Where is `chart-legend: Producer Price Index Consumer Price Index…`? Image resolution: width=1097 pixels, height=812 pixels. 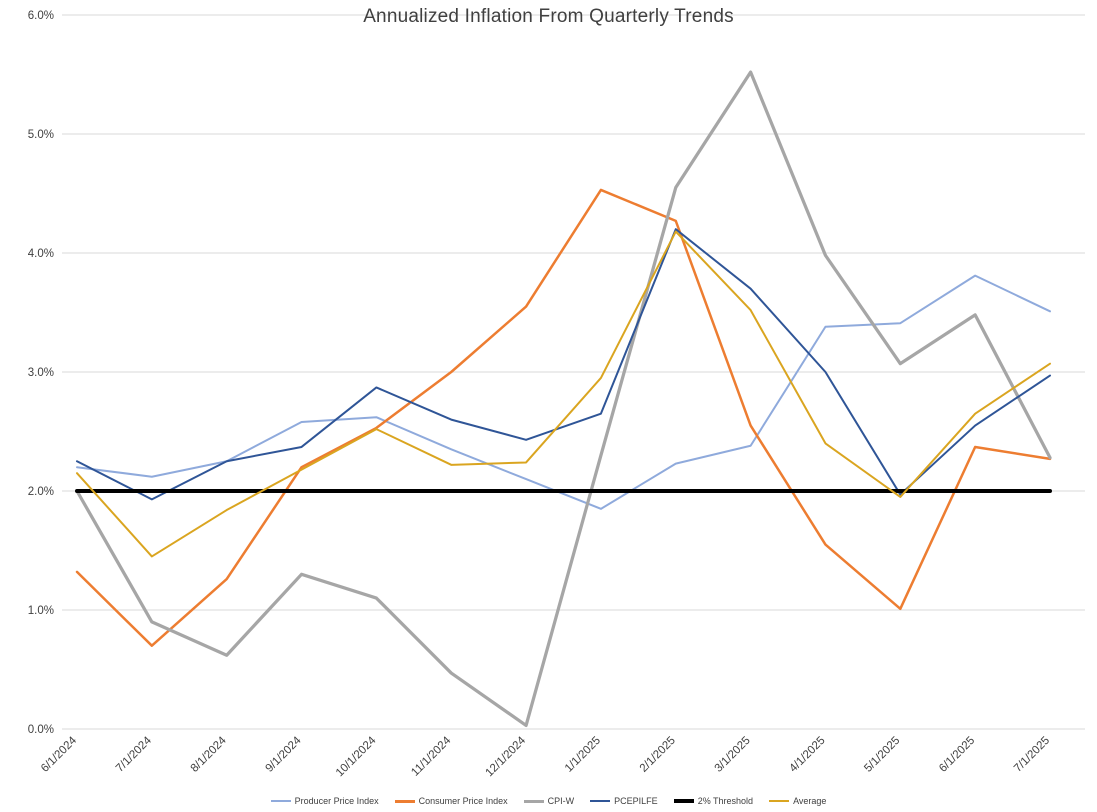
chart-legend: Producer Price Index Consumer Price Index… is located at coordinates (548, 801).